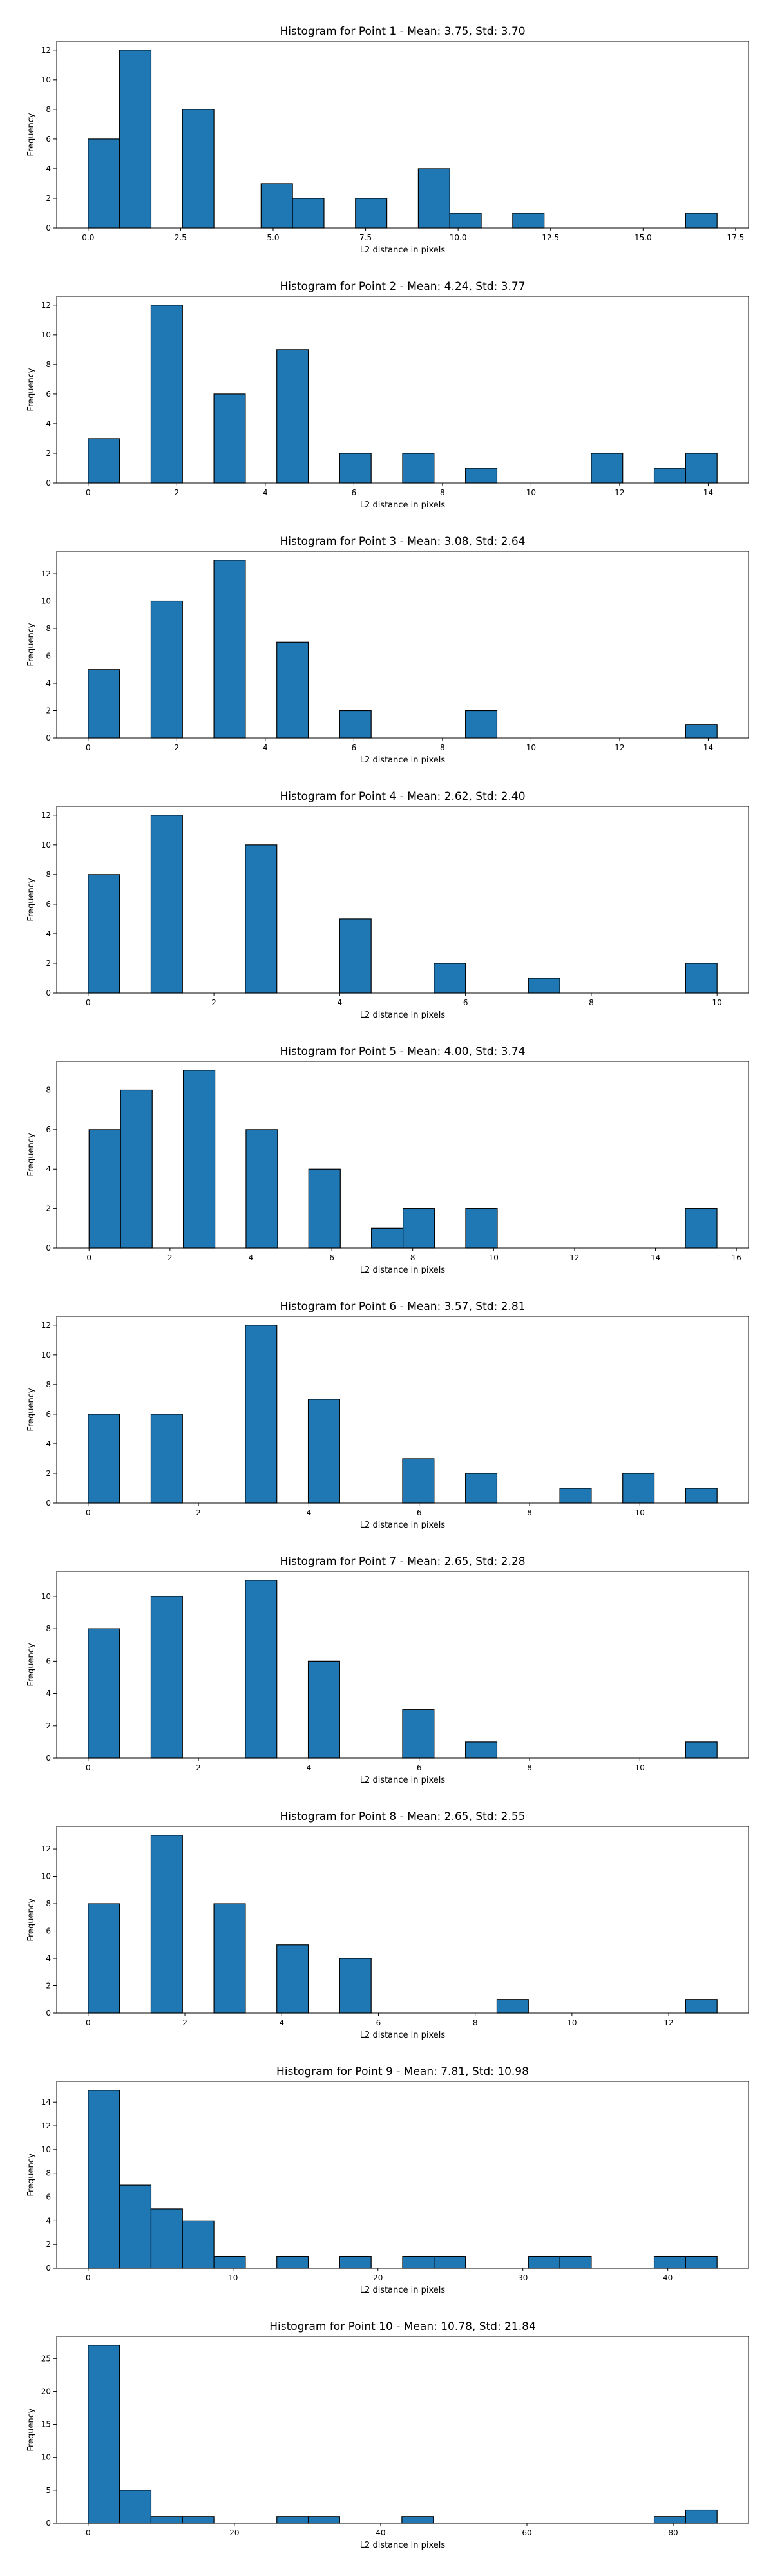  Describe the element at coordinates (340, 1003) in the screenshot. I see `x-tick-label: 4` at that location.